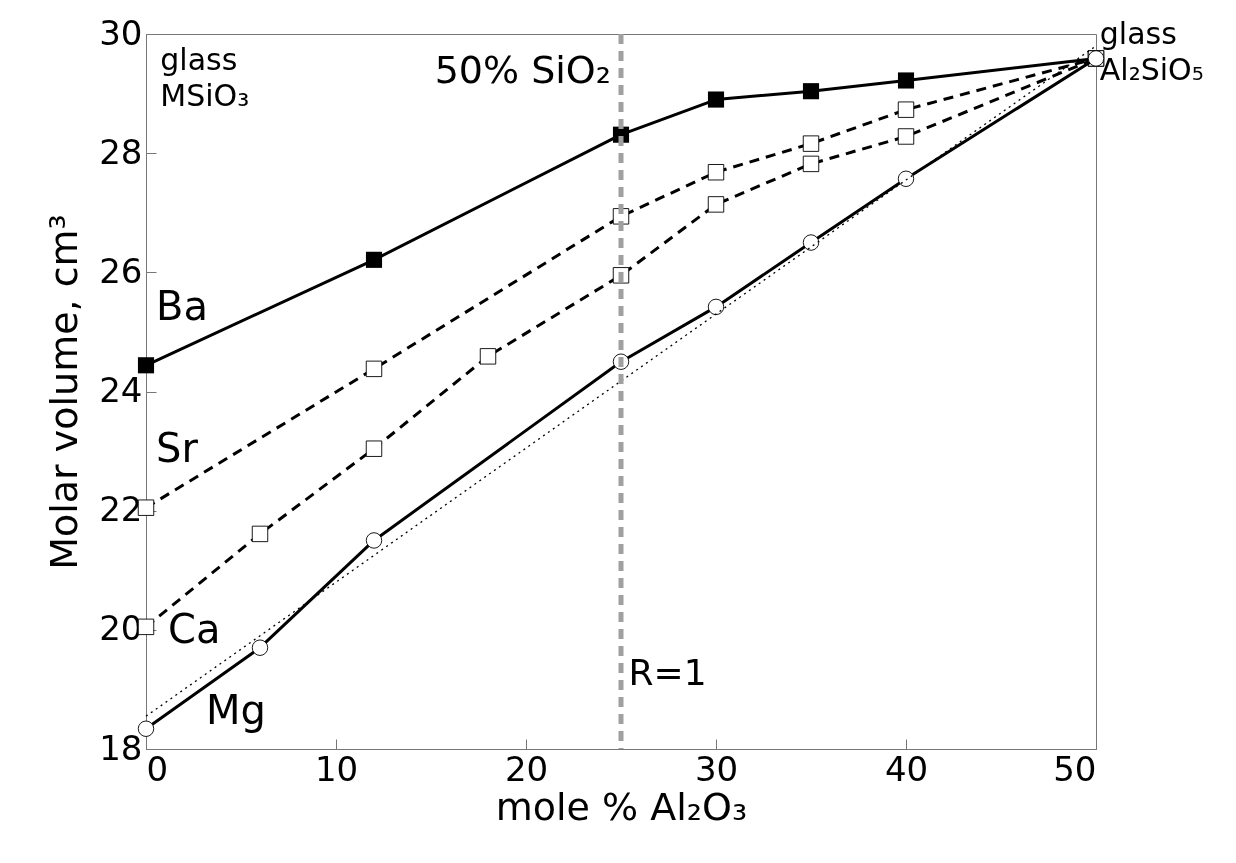  Describe the element at coordinates (121, 32) in the screenshot. I see `y-tick-label: 30` at that location.